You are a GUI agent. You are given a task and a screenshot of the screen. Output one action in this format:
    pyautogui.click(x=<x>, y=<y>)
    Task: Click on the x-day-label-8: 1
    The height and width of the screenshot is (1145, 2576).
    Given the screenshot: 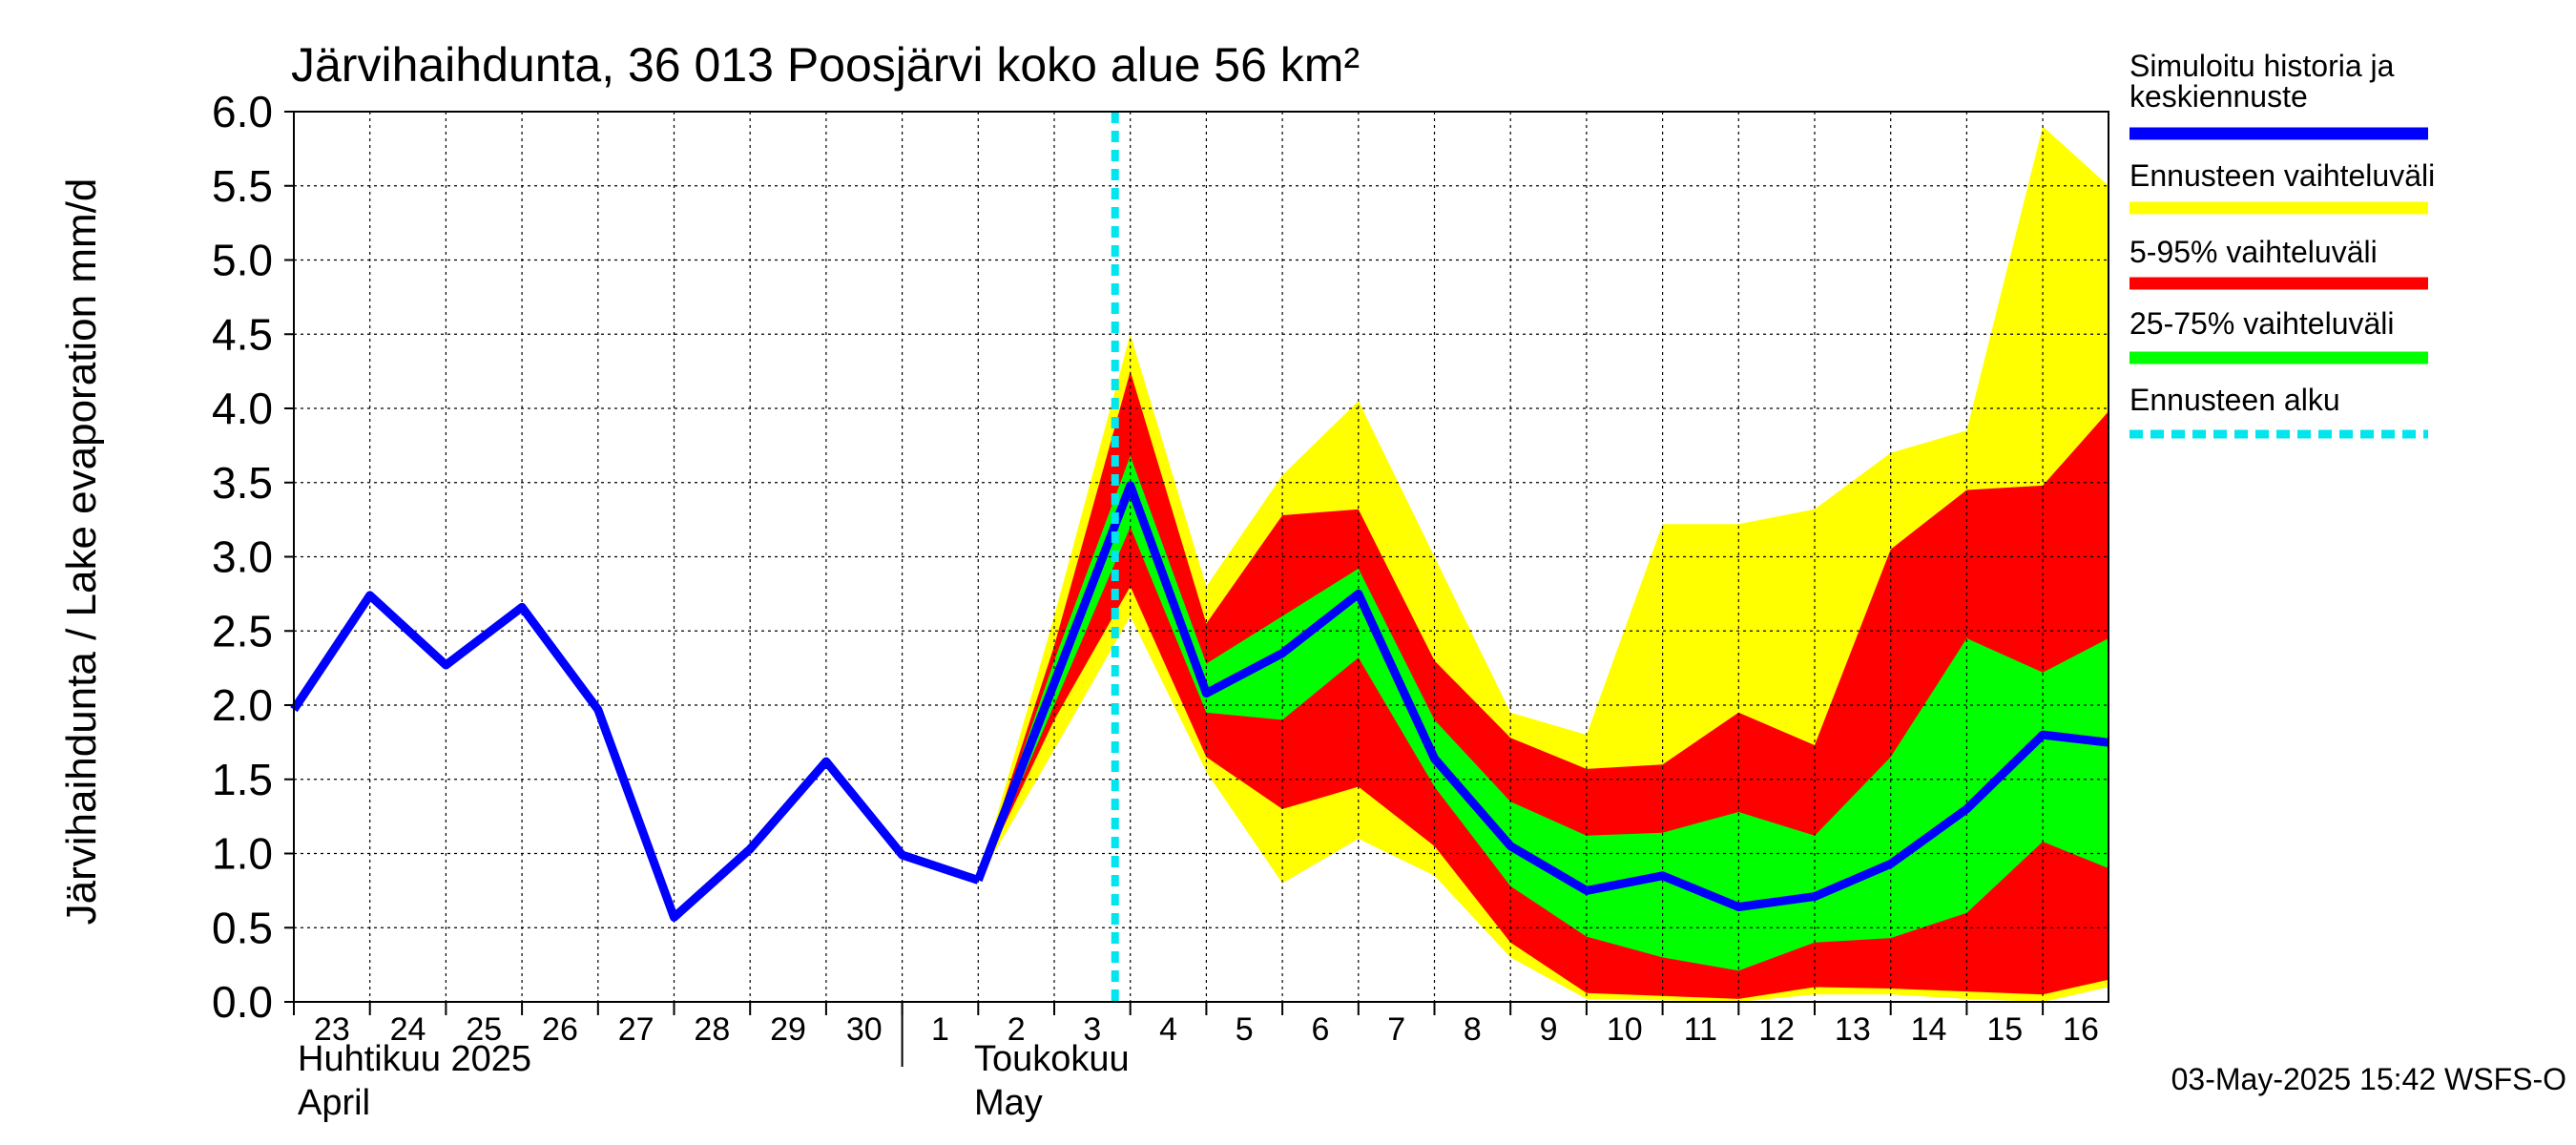 What is the action you would take?
    pyautogui.click(x=940, y=1029)
    